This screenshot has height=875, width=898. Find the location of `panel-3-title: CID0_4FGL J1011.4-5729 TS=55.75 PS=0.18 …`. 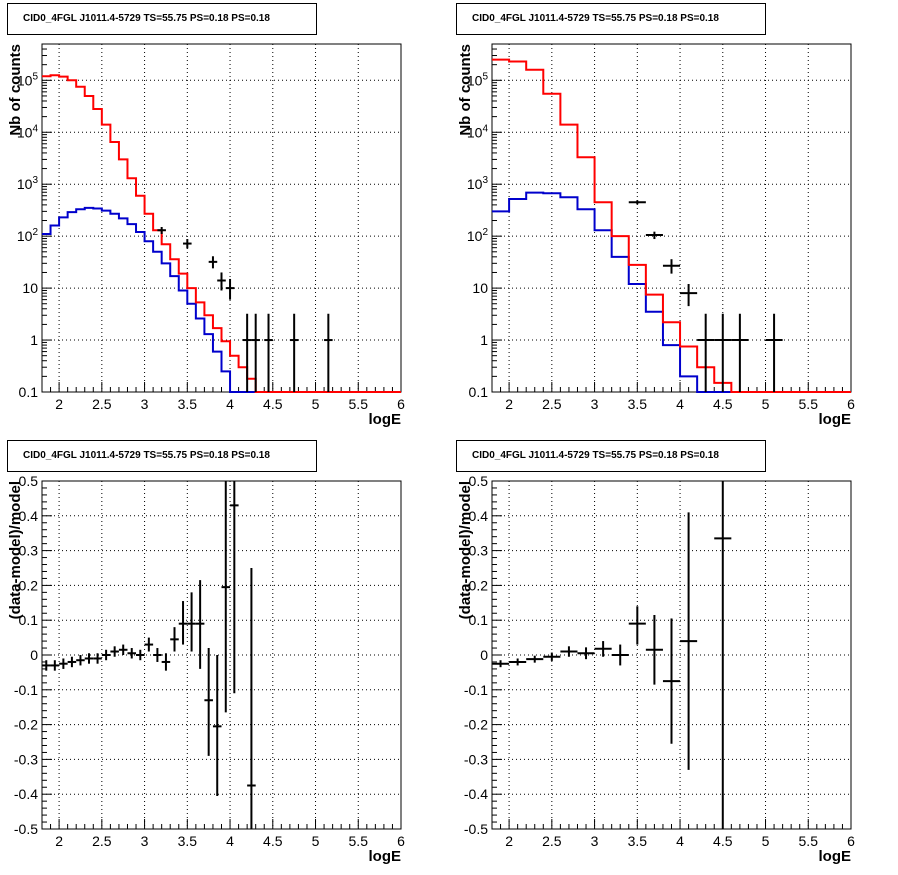

panel-3-title: CID0_4FGL J1011.4-5729 TS=55.75 PS=0.18 … is located at coordinates (162, 456).